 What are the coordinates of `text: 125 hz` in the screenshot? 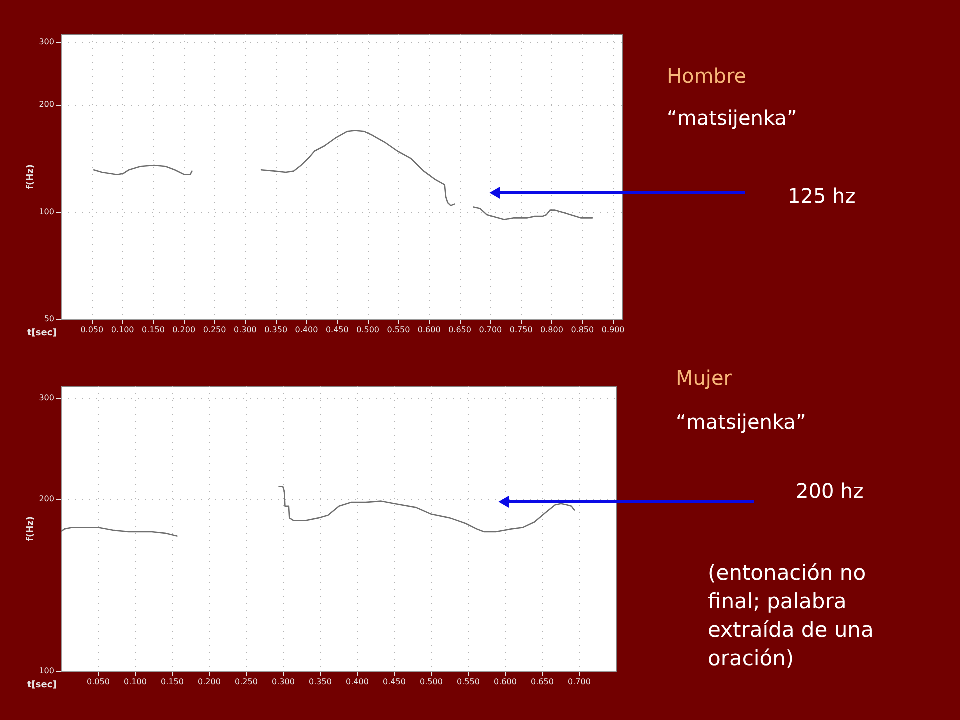 It's located at (822, 196).